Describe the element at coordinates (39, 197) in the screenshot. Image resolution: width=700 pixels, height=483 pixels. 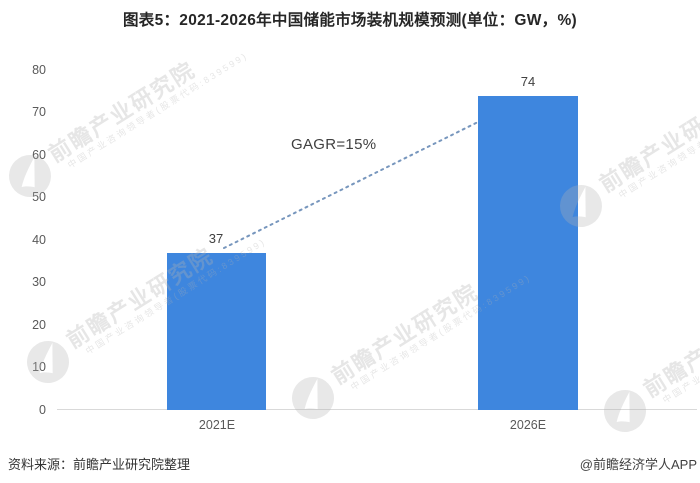
I see `y-axis-tick-label: 50` at that location.